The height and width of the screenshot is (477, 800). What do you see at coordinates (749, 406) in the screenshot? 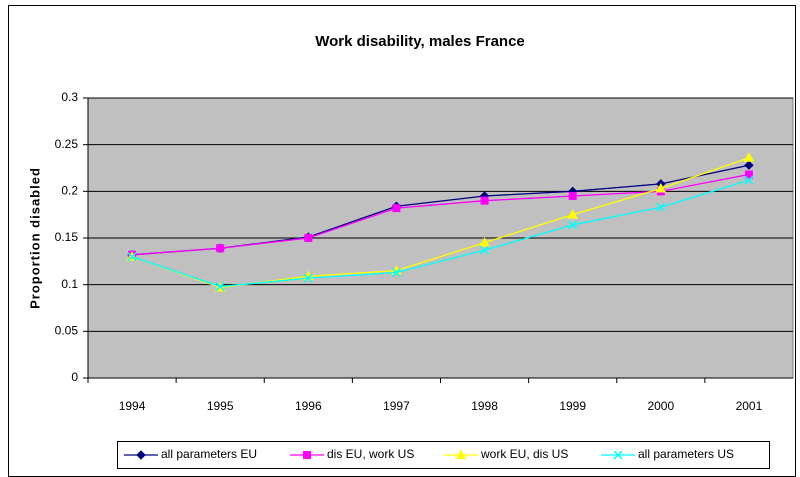
I see `x-tick-label: 2001` at bounding box center [749, 406].